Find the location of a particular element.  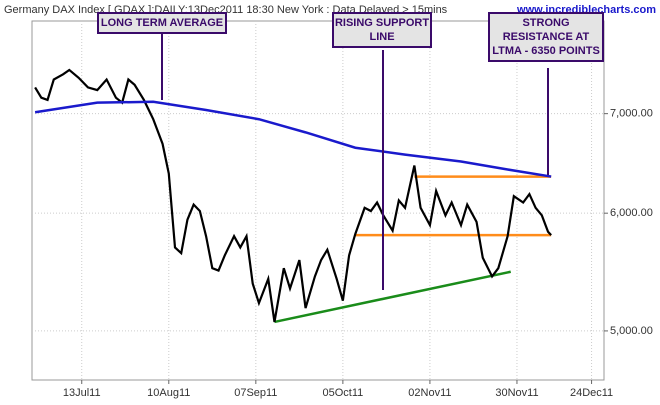

annotation-text: STRONG is located at coordinates (545, 23).